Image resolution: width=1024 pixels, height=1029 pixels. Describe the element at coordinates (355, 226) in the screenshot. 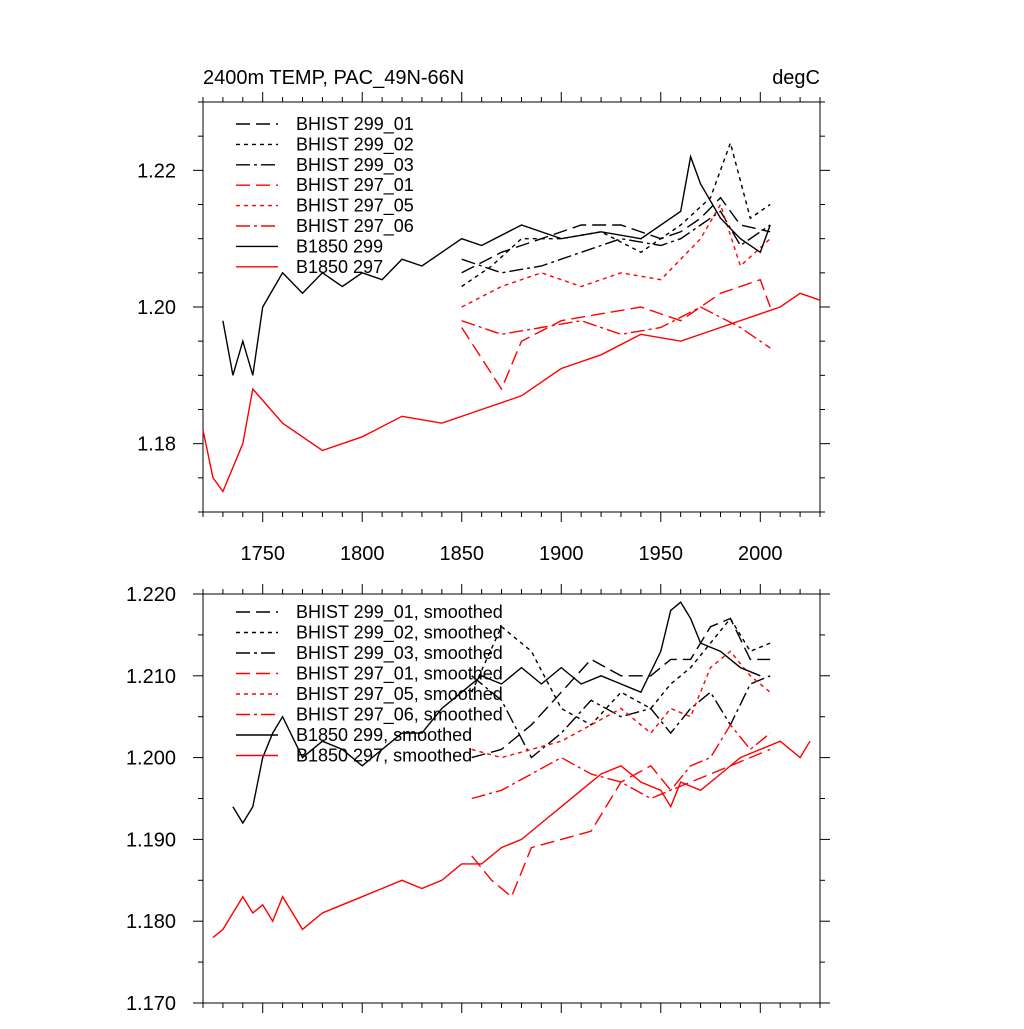

I see `legend-label: BHIST 297_06` at that location.